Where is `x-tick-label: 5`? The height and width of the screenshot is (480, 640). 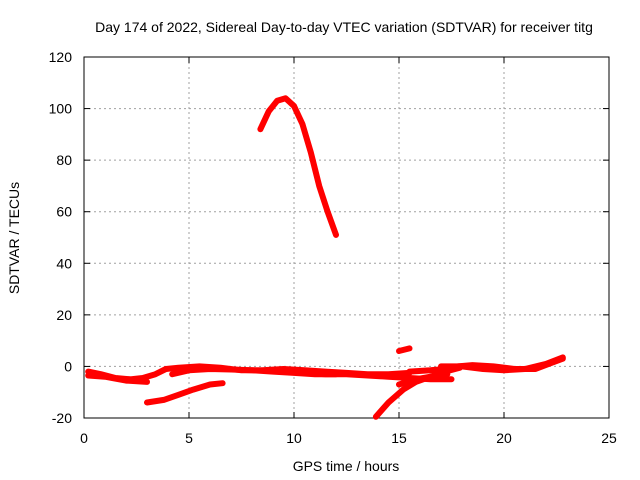
x-tick-label: 5 is located at coordinates (189, 438).